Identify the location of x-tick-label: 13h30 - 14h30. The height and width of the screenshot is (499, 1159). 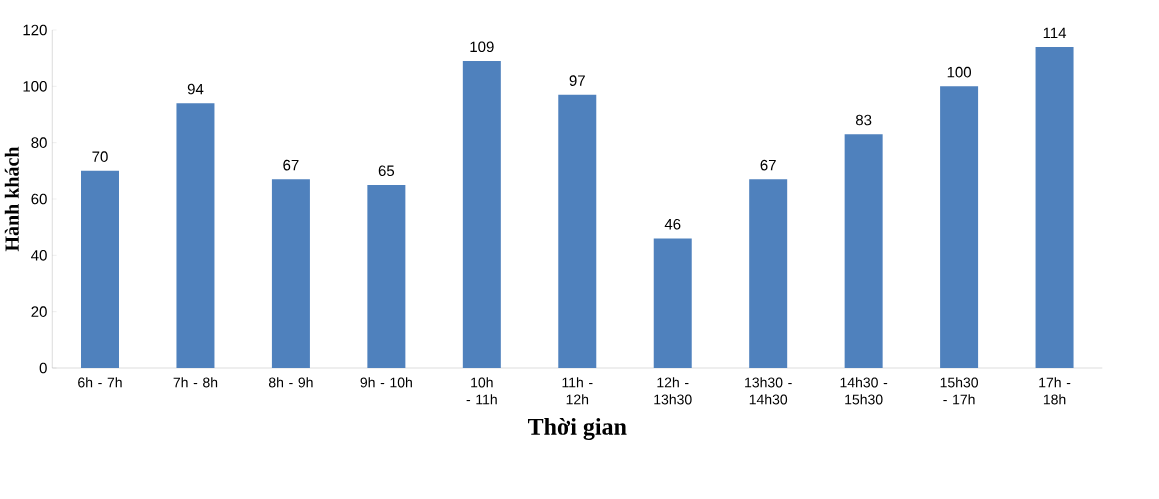
(768, 391).